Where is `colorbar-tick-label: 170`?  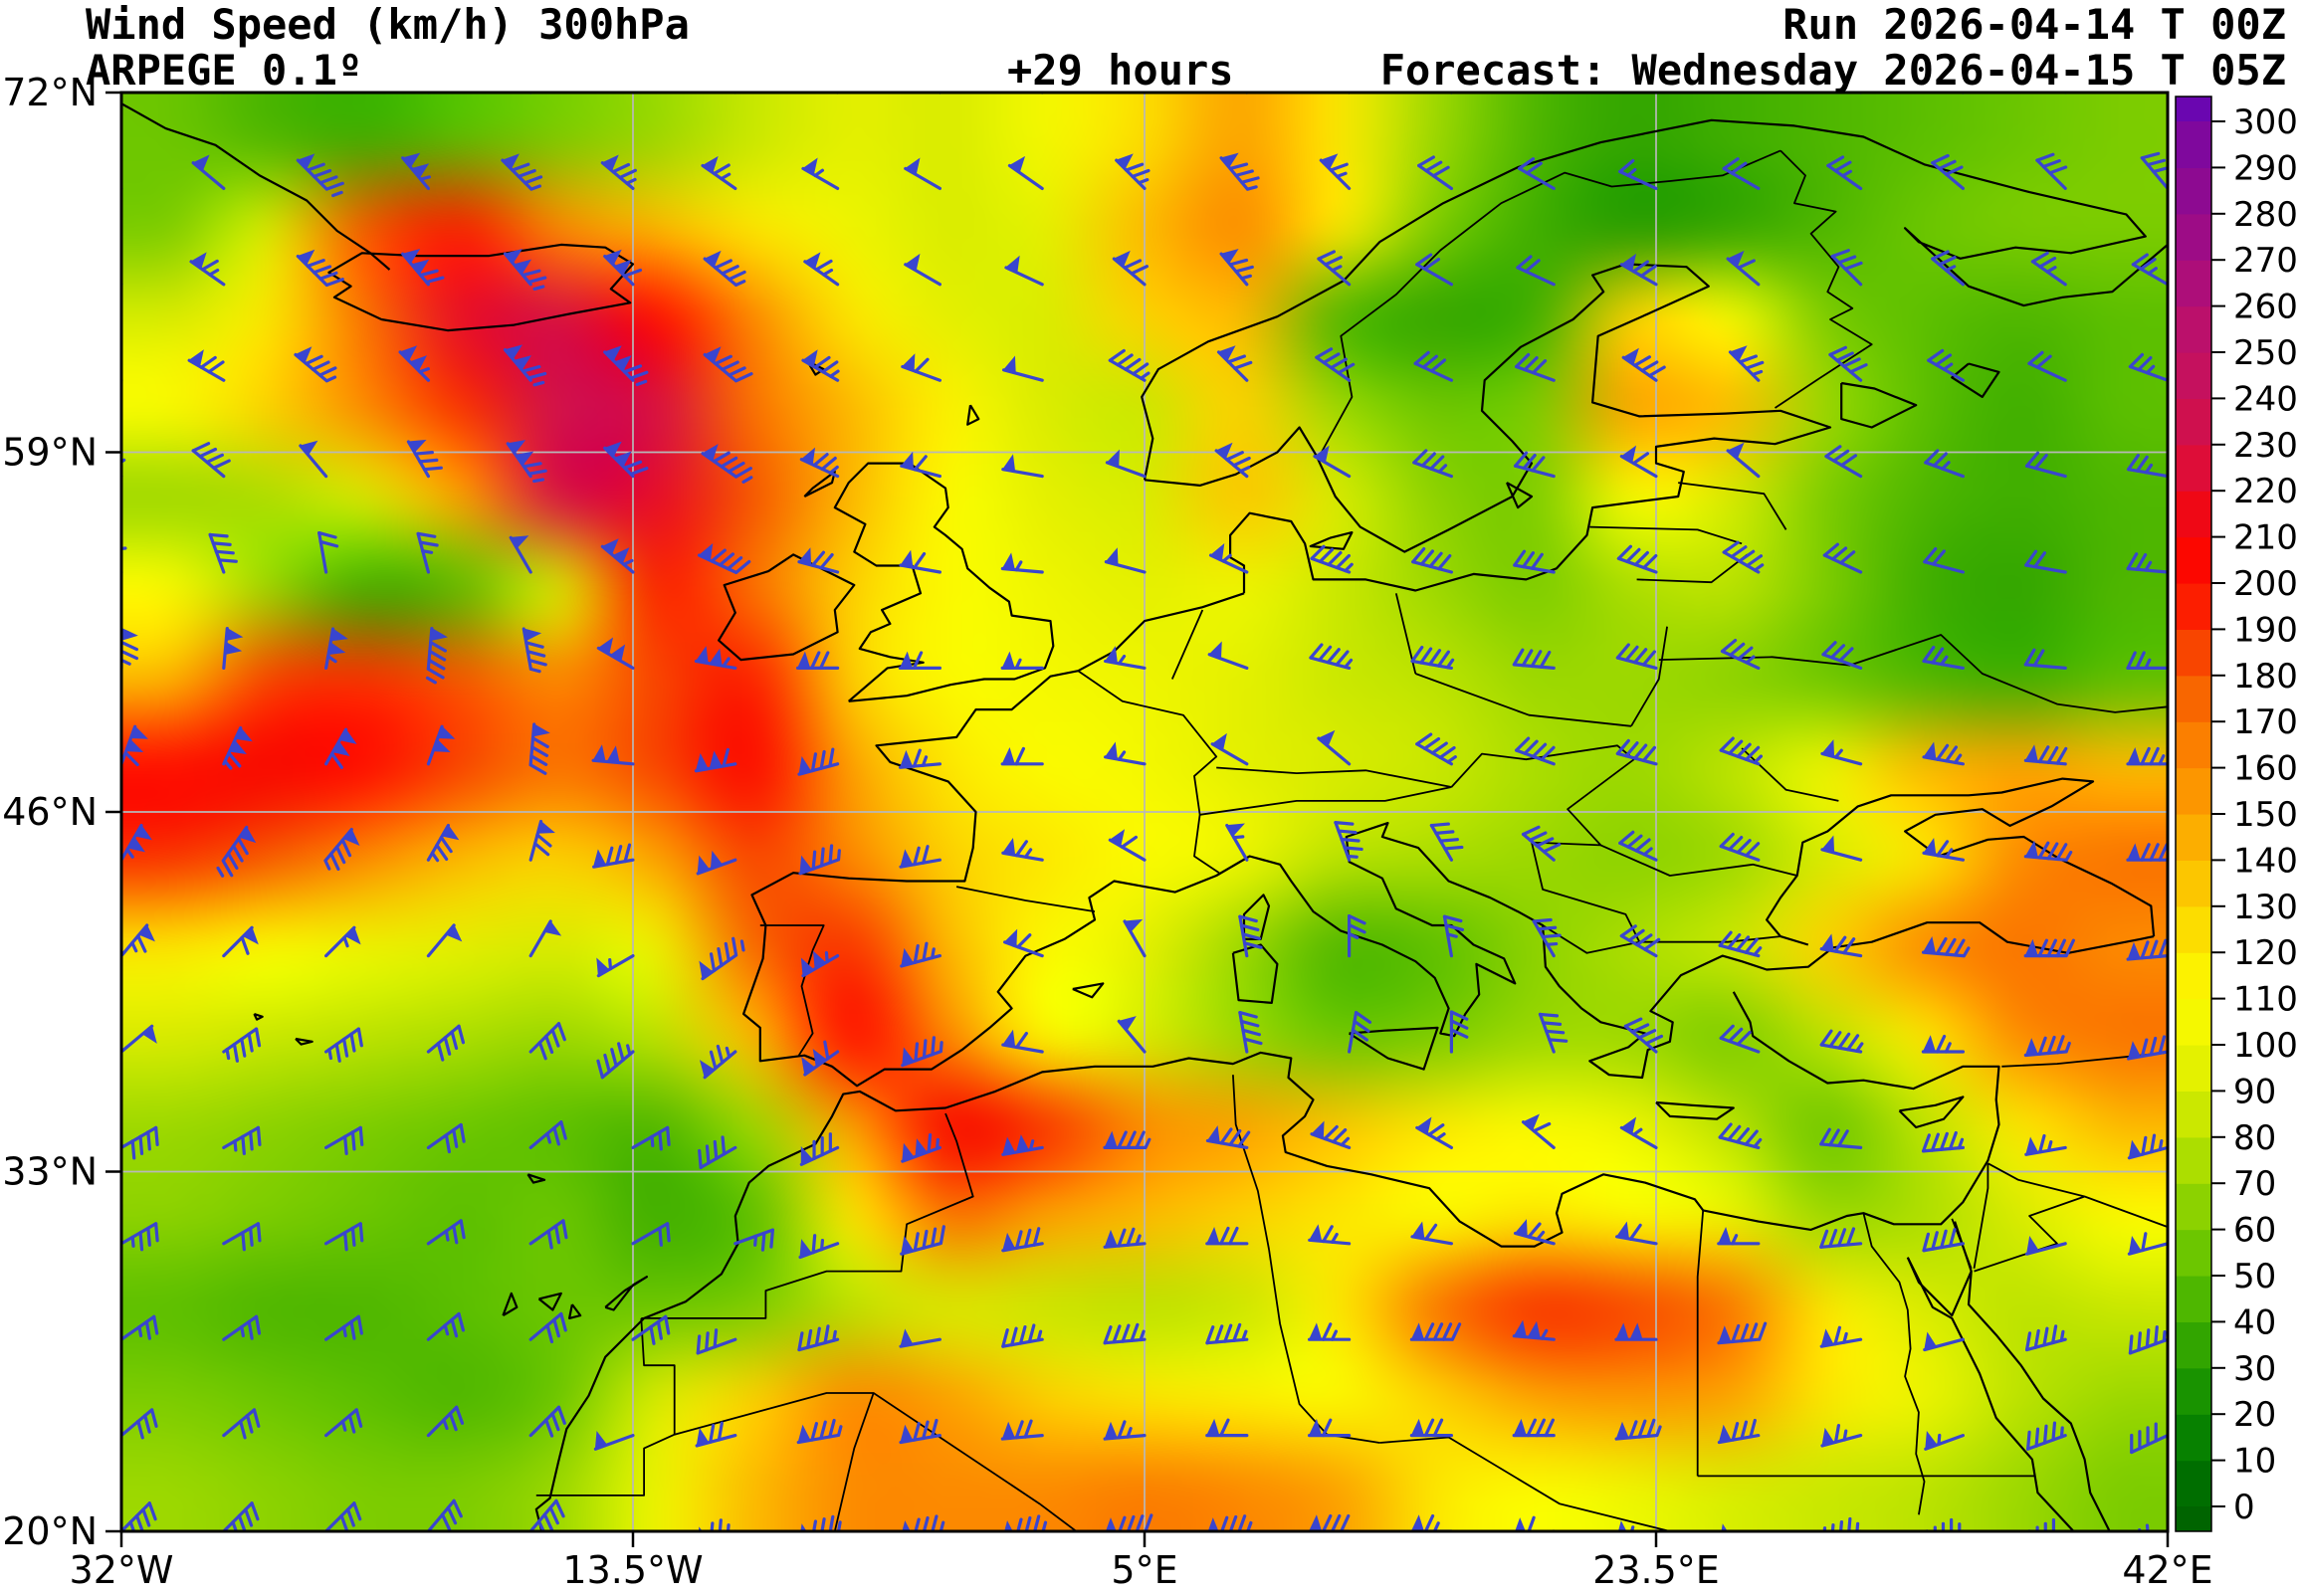
colorbar-tick-label: 170 is located at coordinates (2265, 722).